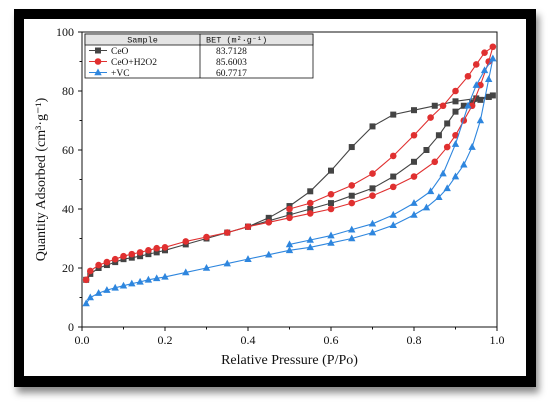 The image size is (557, 419). I want to click on x-tick-label: 0.2, so click(165, 340).